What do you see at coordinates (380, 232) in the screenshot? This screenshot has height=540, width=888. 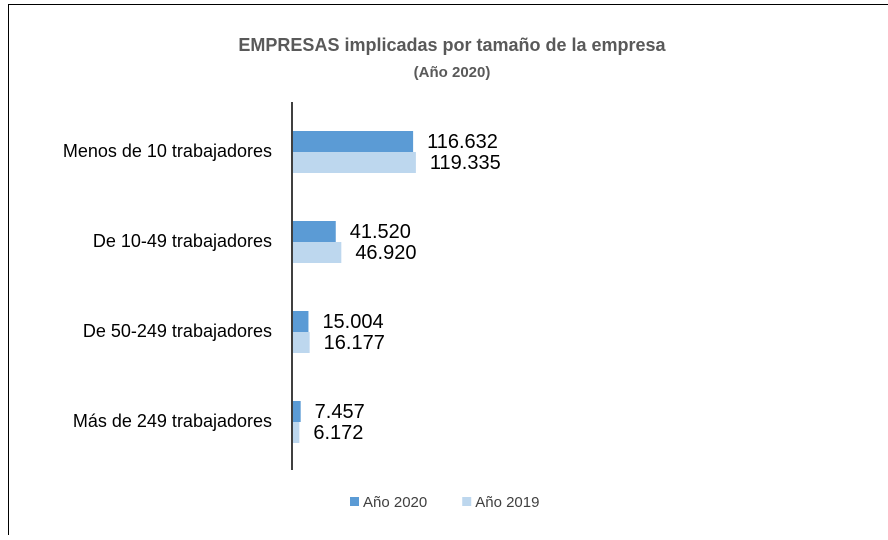 I see `value-label: 41.520` at bounding box center [380, 232].